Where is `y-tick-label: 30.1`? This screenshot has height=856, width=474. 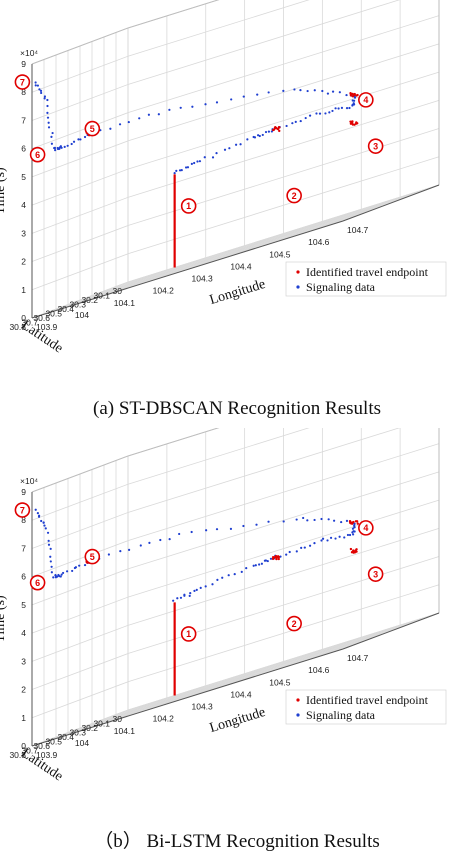 y-tick-label: 30.1 is located at coordinates (101, 724).